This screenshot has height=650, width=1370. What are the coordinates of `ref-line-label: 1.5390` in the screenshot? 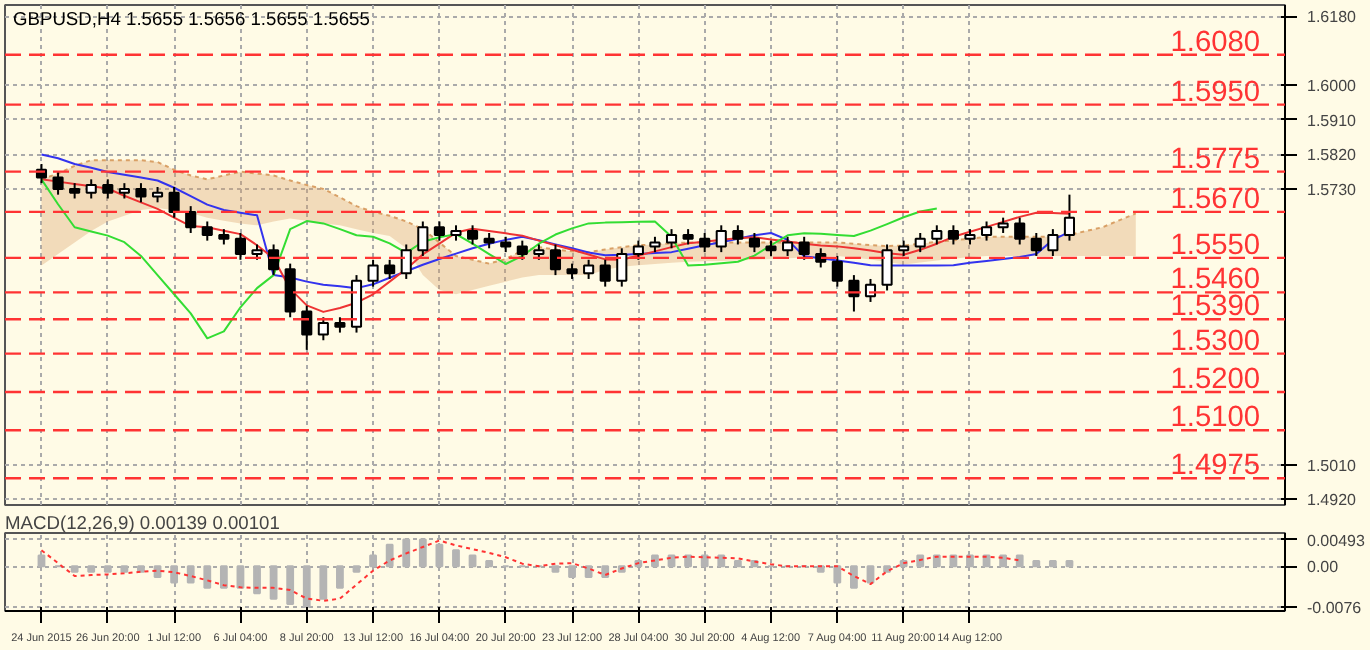 It's located at (1215, 307).